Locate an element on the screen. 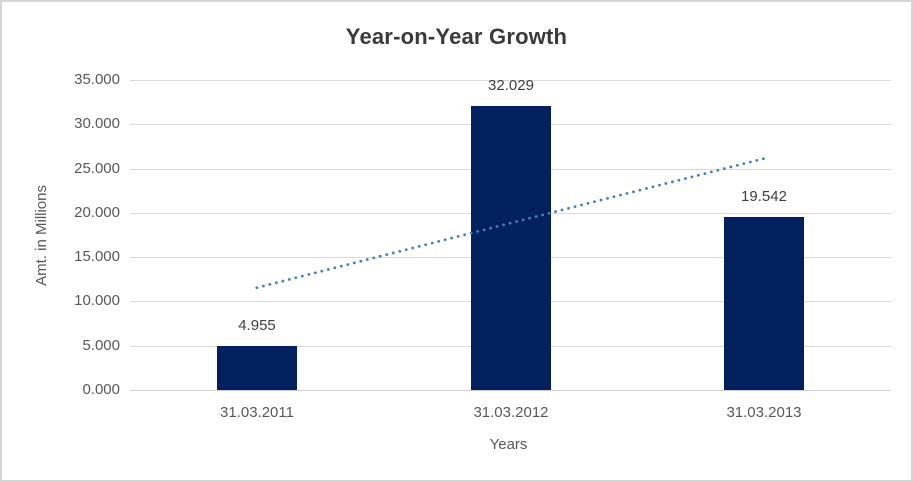  y-tick-label: 0.000 is located at coordinates (101, 389).